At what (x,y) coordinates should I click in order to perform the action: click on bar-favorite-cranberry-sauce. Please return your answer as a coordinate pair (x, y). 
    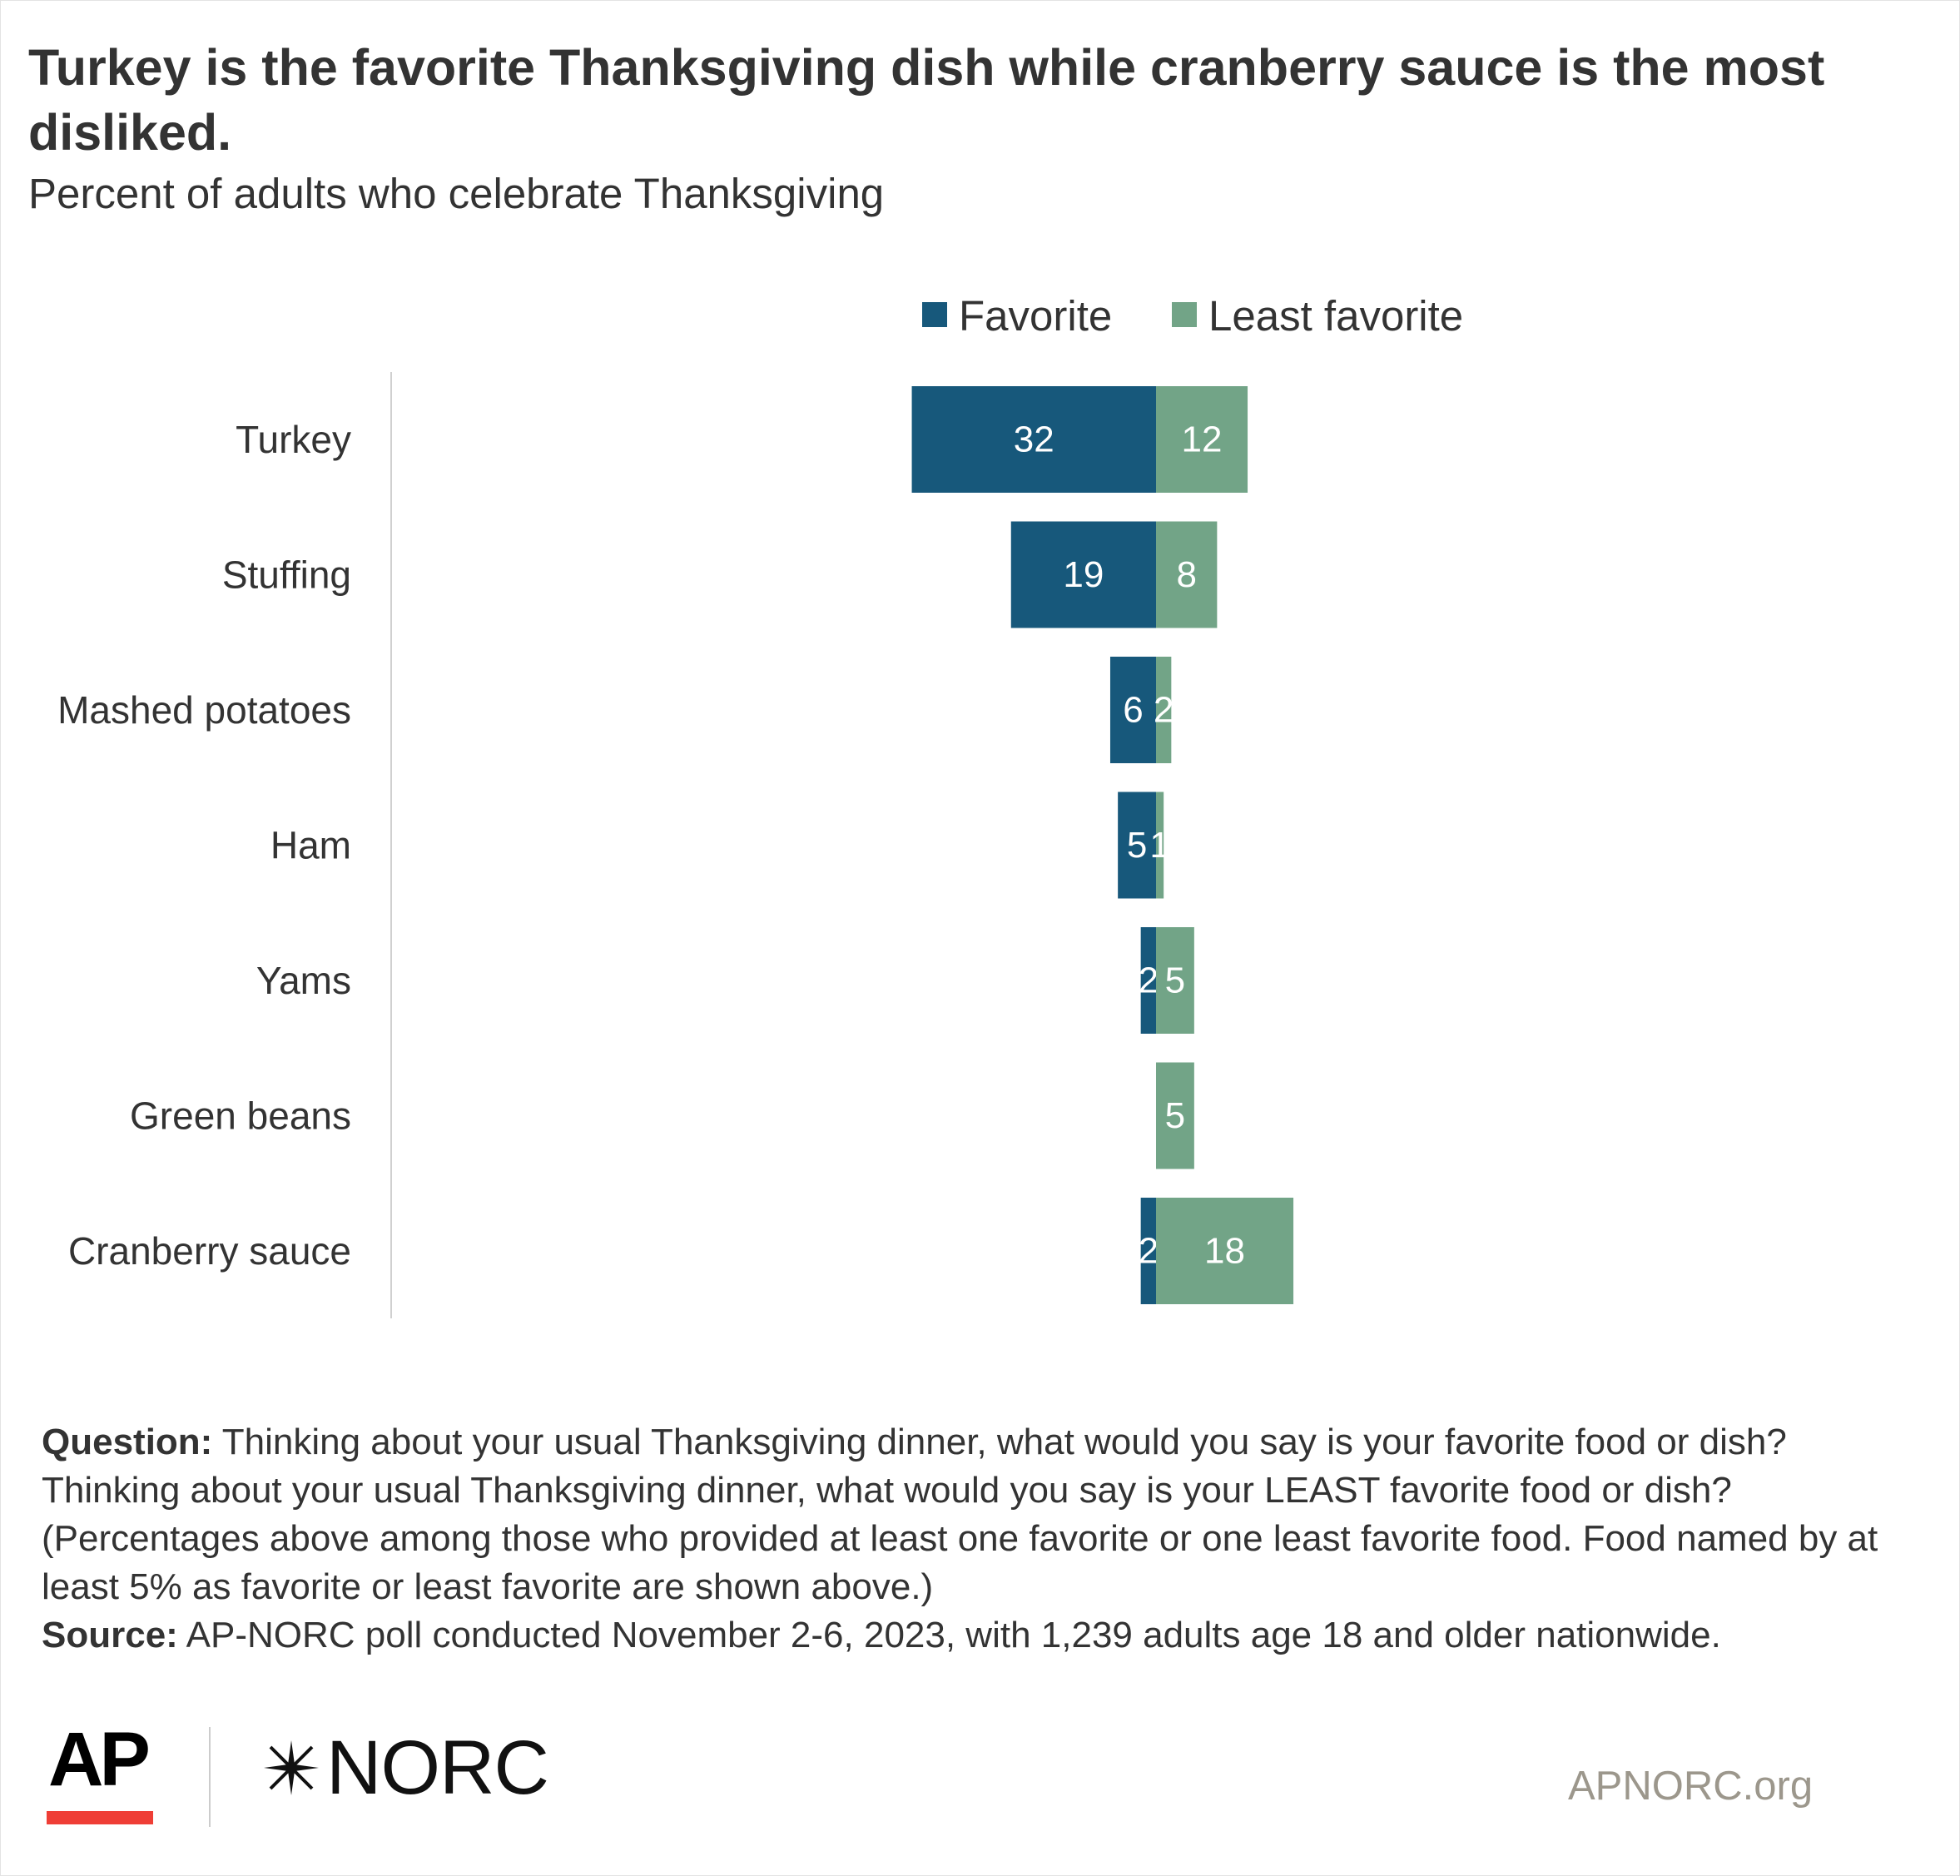
    Looking at the image, I should click on (1148, 1251).